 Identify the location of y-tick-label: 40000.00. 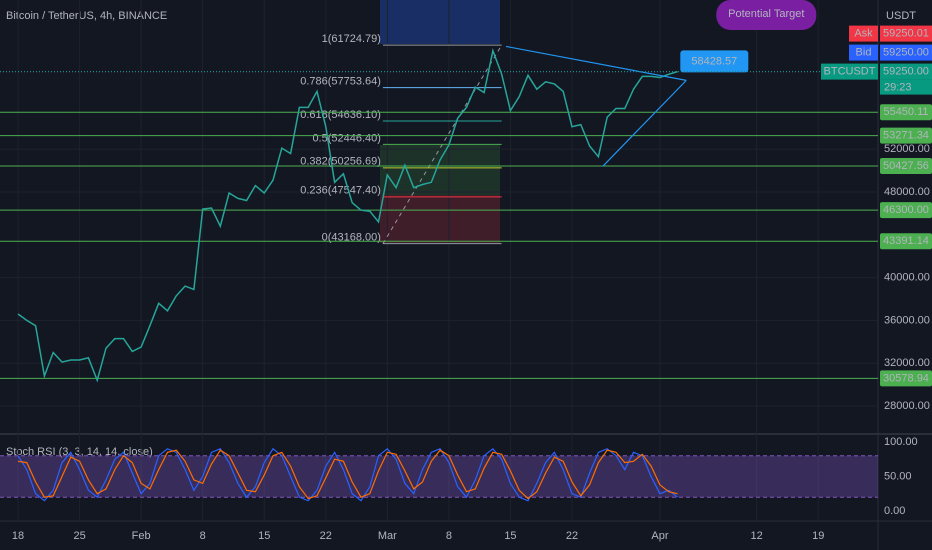
(907, 277).